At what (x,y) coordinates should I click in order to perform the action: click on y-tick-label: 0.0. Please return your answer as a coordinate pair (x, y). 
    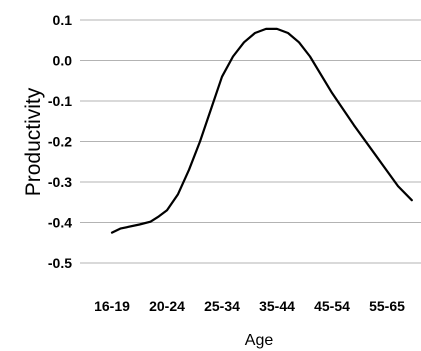
    Looking at the image, I should click on (63, 61).